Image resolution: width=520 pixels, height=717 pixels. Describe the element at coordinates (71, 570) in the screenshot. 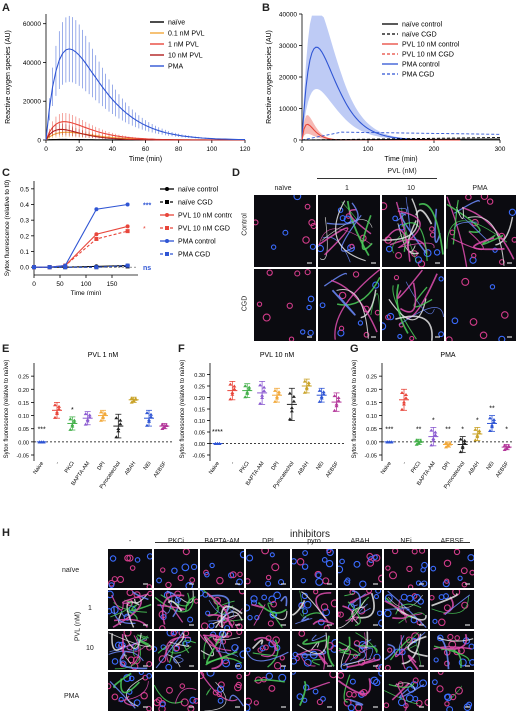

I see `h-row-label-naive: naïve` at that location.